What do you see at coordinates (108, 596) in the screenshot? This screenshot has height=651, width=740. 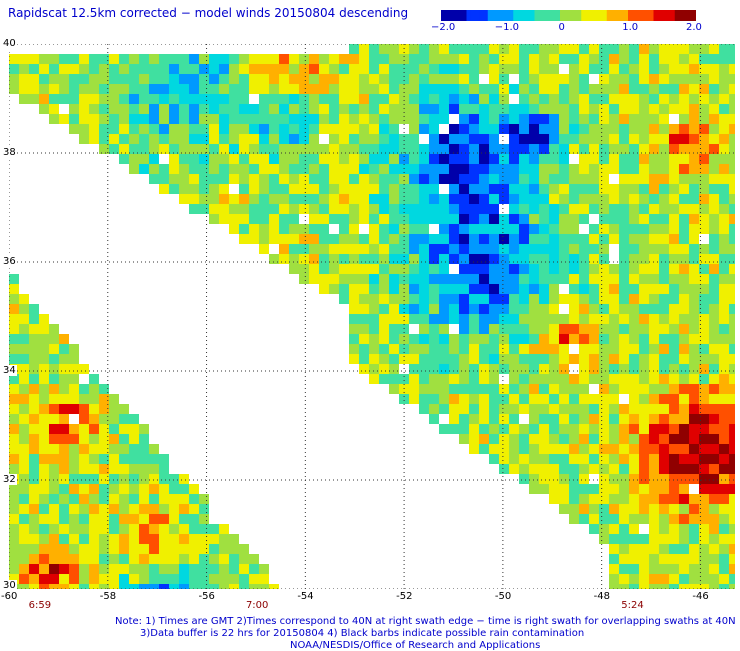 I see `longitude-tick: -58` at bounding box center [108, 596].